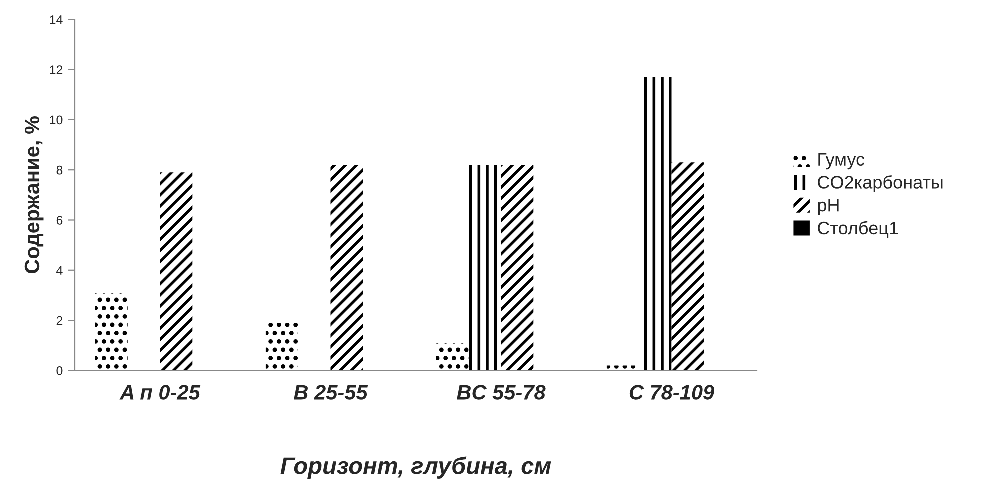  I want to click on y-tick-label: 8, so click(59, 170).